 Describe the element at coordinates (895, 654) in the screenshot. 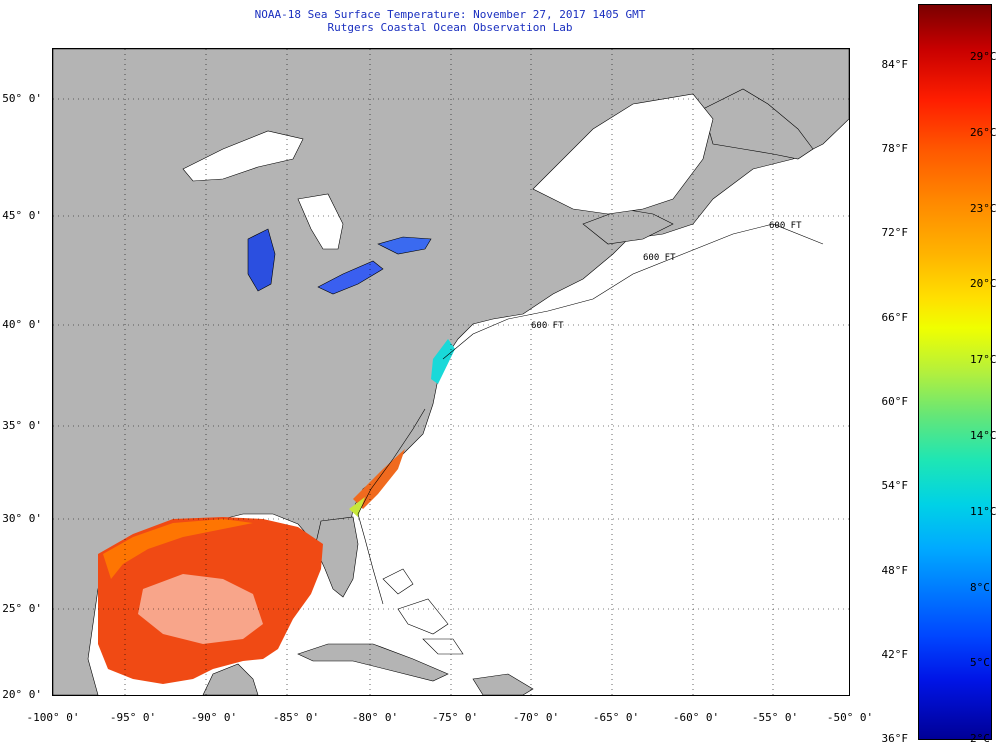

I see `colorbar-f-42: 42°F` at that location.